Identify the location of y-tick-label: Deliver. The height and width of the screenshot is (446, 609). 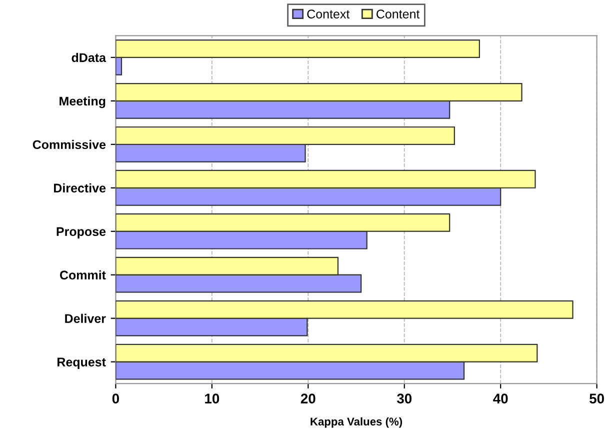
(85, 318).